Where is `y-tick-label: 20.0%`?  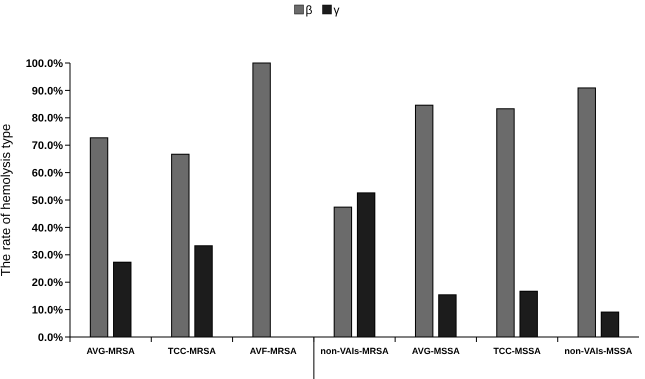
y-tick-label: 20.0% is located at coordinates (48, 283).